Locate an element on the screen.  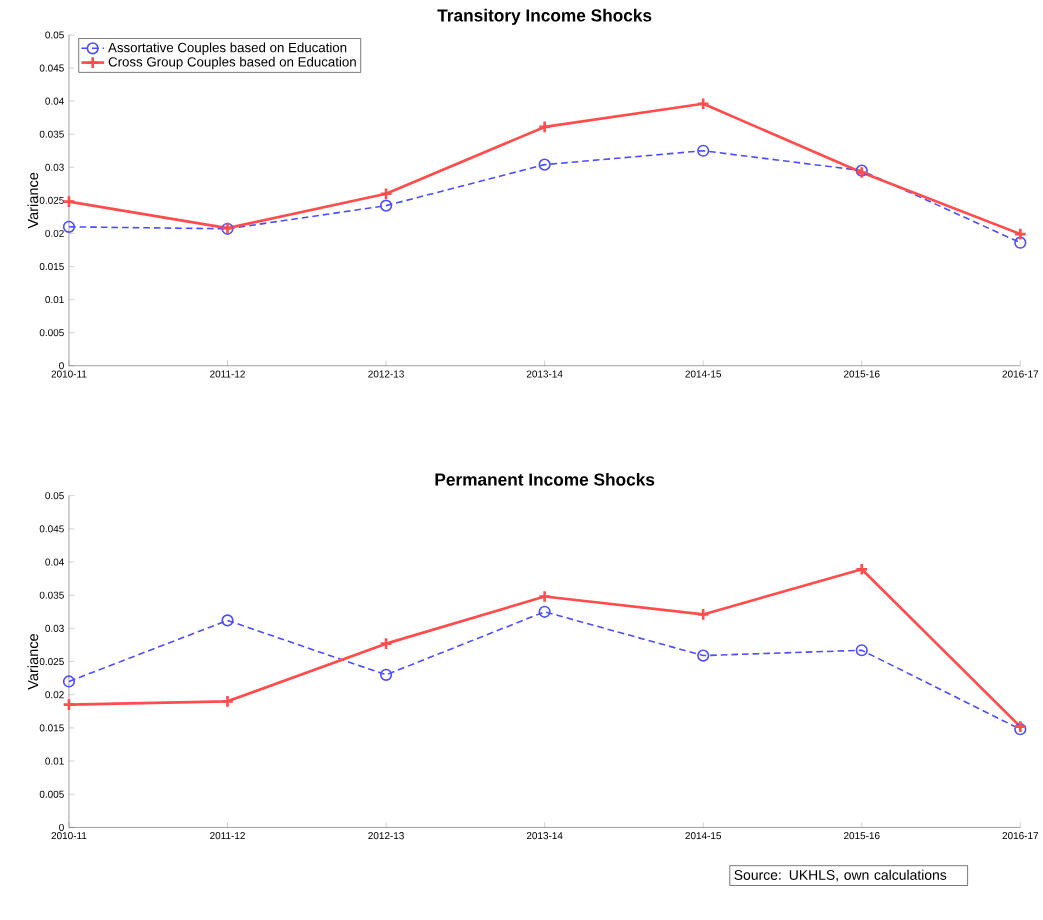
legend-label: Cross Group Couples based on Education is located at coordinates (232, 62).